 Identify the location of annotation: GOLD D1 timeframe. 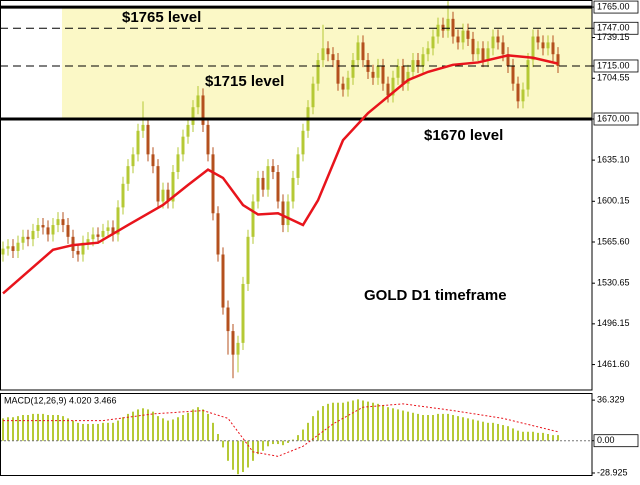
(435, 295).